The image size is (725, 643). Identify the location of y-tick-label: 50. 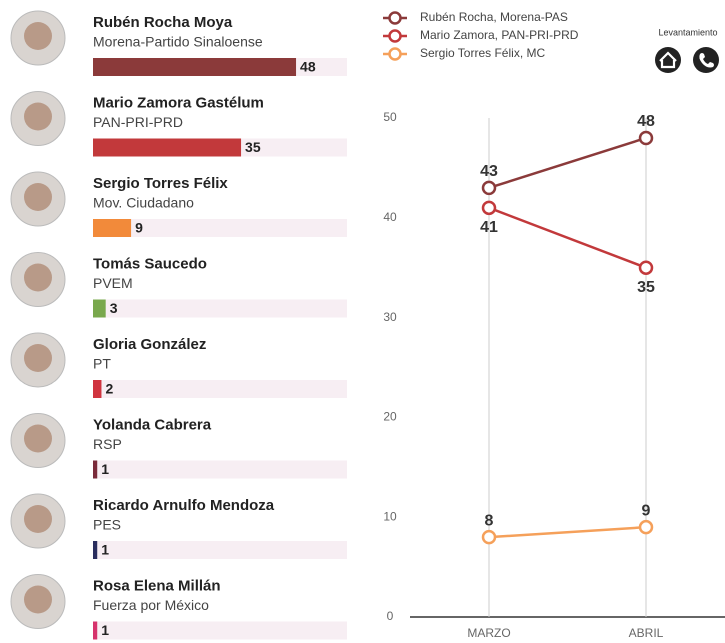
(390, 117).